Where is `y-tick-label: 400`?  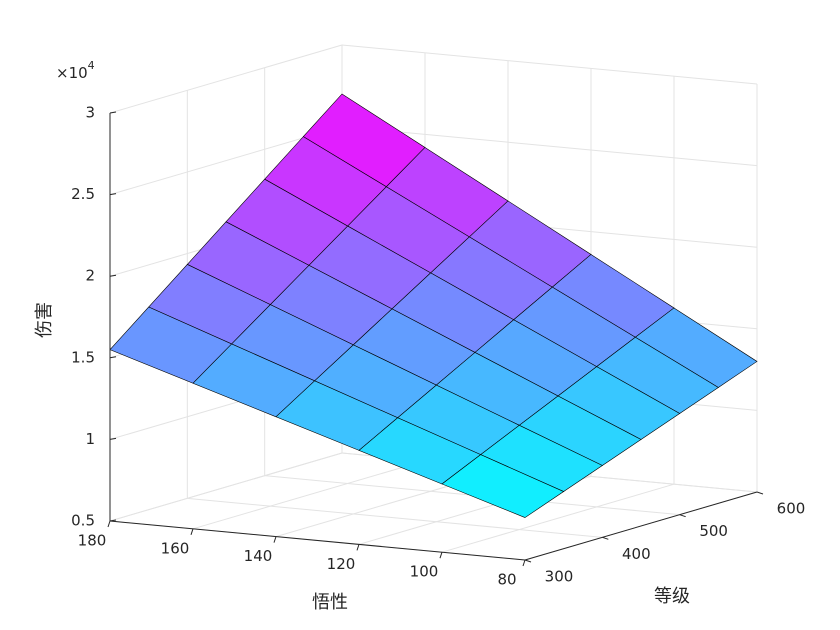 y-tick-label: 400 is located at coordinates (636, 554).